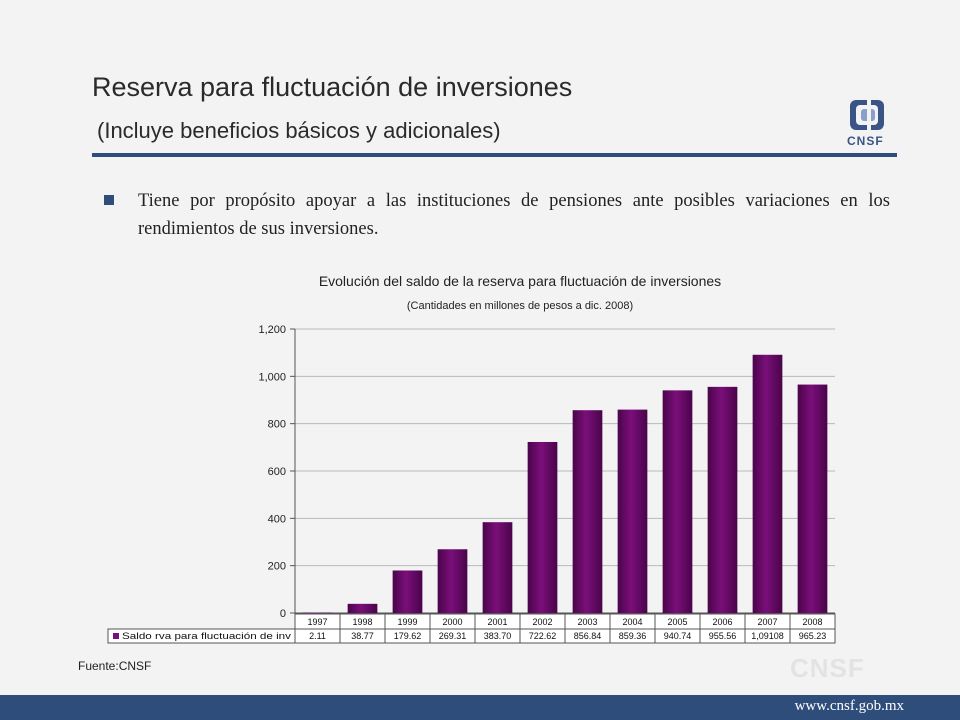 This screenshot has width=960, height=720. What do you see at coordinates (542, 527) in the screenshot?
I see `bar-2002` at bounding box center [542, 527].